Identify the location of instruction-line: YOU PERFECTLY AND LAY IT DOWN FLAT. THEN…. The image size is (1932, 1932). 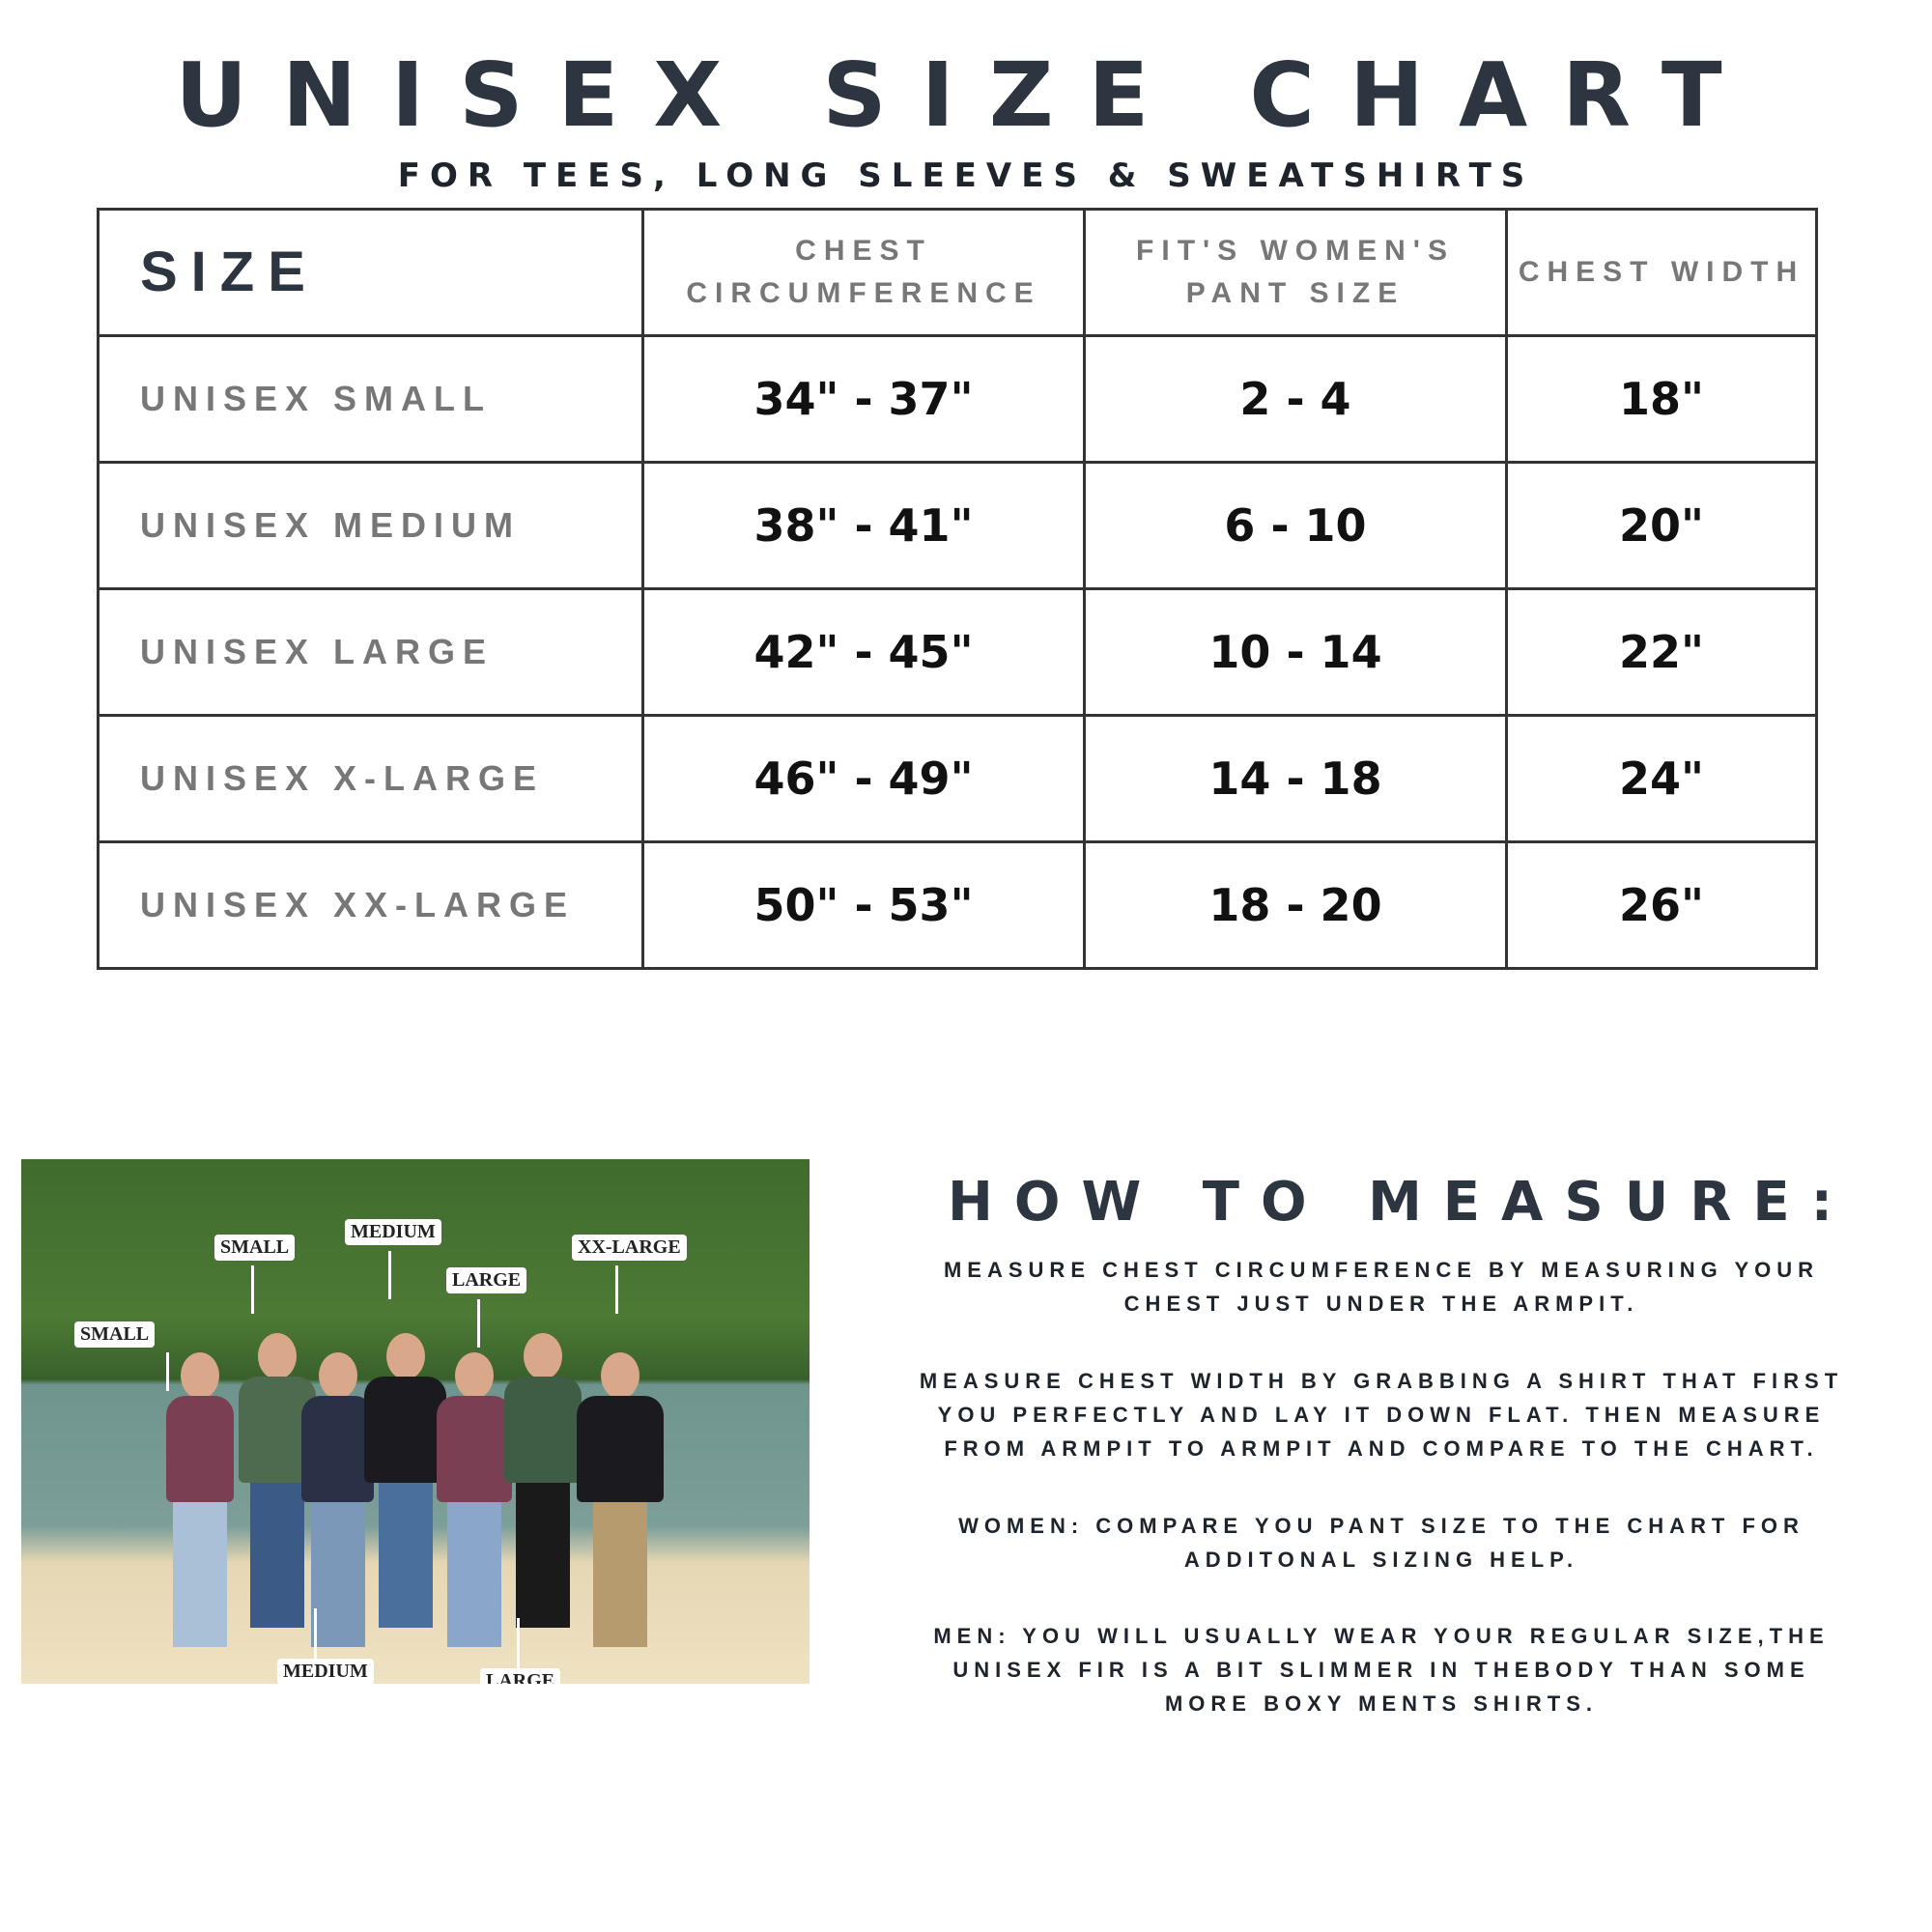
(1381, 1415).